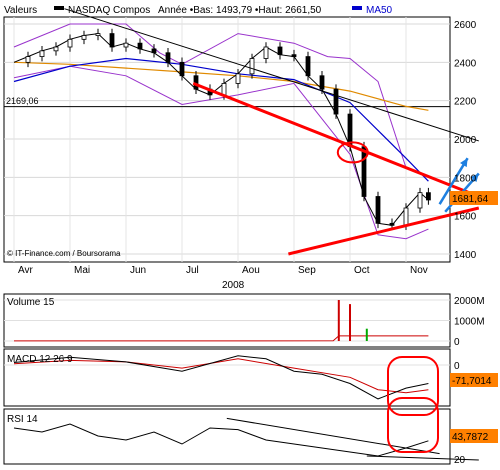 This screenshot has width=500, height=470. What do you see at coordinates (465, 63) in the screenshot?
I see `y-tick-label: 2400` at bounding box center [465, 63].